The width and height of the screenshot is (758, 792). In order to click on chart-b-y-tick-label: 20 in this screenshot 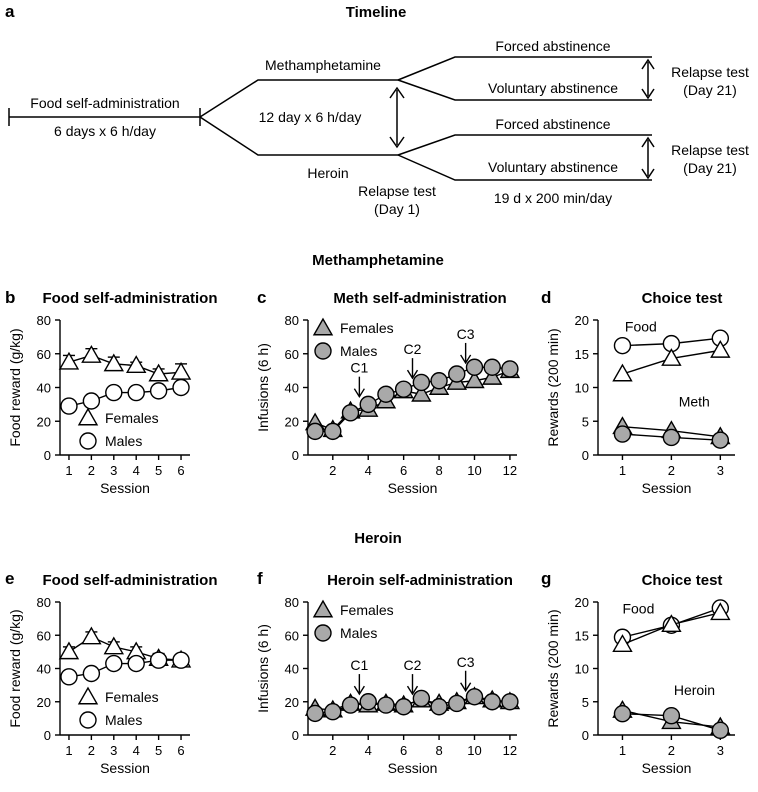, I will do `click(44, 421)`.